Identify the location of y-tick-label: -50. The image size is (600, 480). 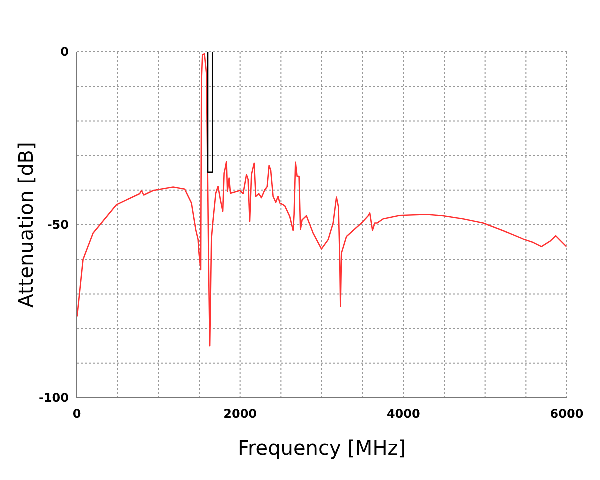
(58, 225).